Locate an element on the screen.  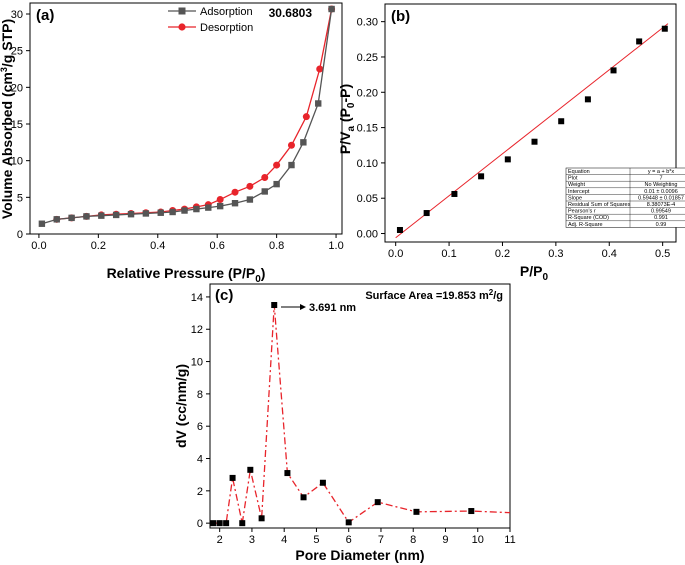
legend-adsorption-marker is located at coordinates (182, 11).